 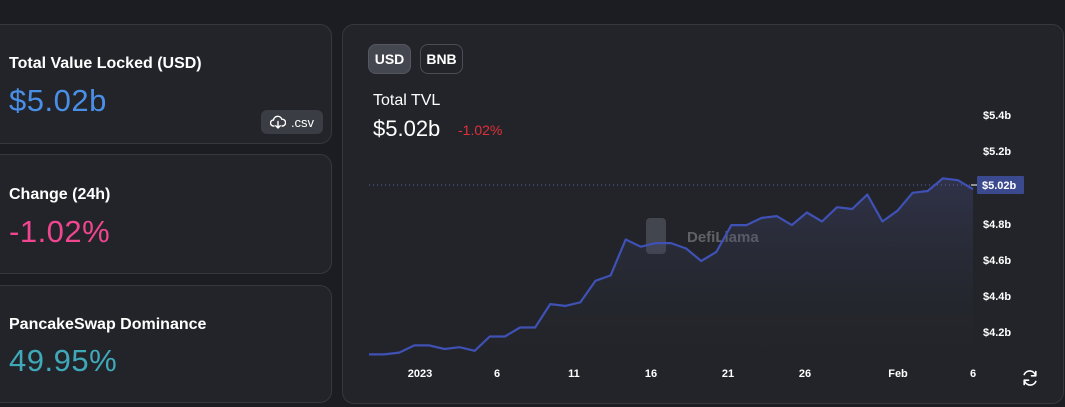 I want to click on tvl-value: $5.02b, so click(x=58, y=100).